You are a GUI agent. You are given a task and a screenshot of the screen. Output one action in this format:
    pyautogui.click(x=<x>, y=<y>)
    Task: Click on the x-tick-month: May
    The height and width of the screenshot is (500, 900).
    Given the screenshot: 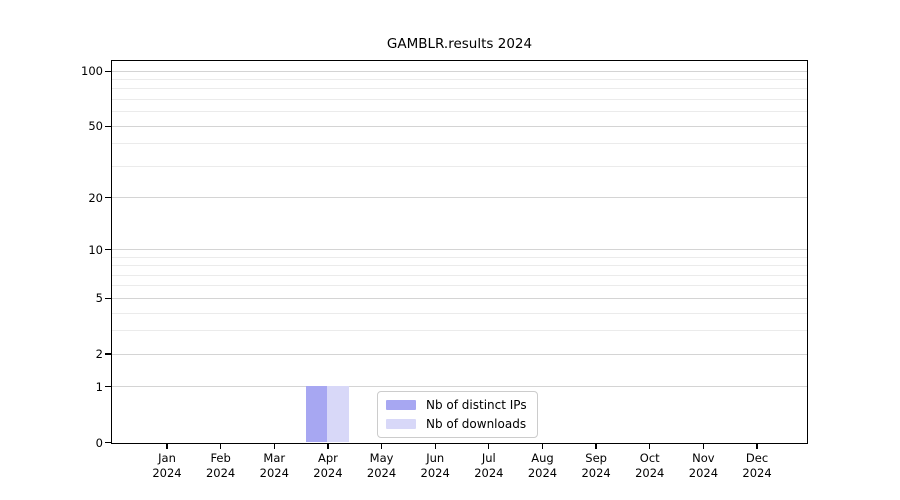 What is the action you would take?
    pyautogui.click(x=381, y=458)
    